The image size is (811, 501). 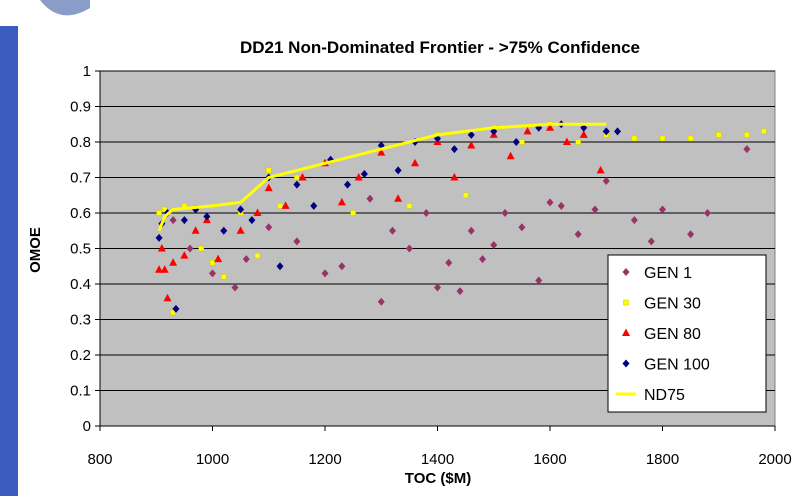 I want to click on legend: GEN 1 GEN 30 GEN 80 GEN 100 ND75, so click(x=687, y=333).